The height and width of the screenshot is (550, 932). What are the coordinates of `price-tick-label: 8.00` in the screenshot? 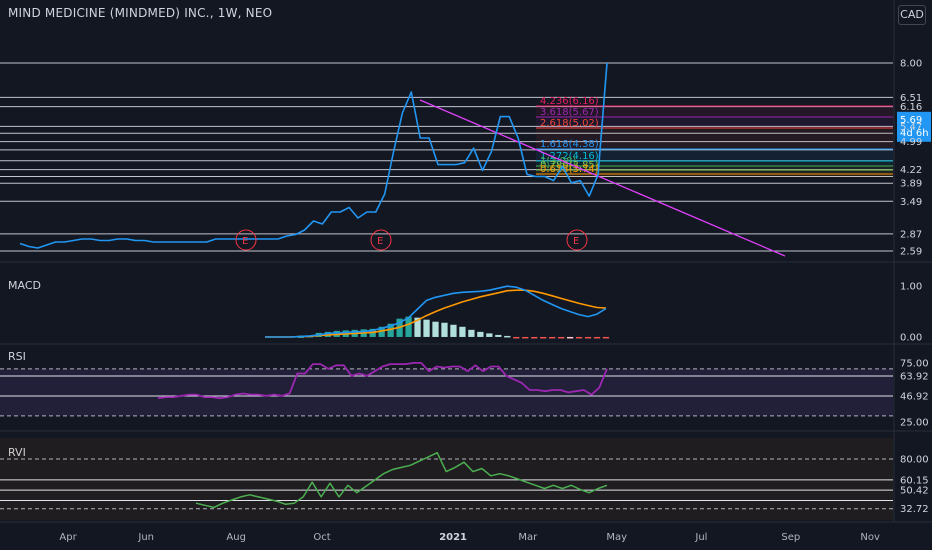 It's located at (911, 64).